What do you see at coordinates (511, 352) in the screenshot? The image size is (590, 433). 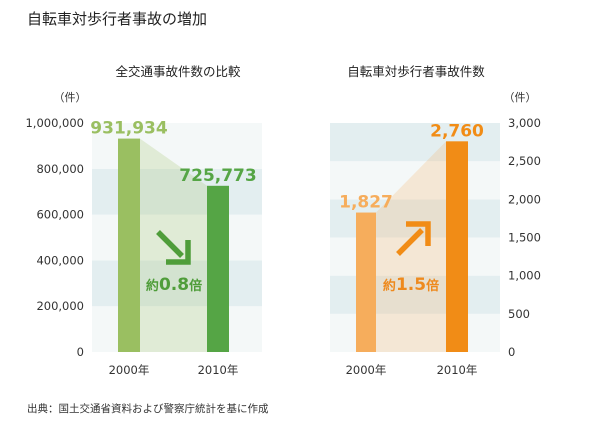 I see `chart2-ytick-label: 0` at bounding box center [511, 352].